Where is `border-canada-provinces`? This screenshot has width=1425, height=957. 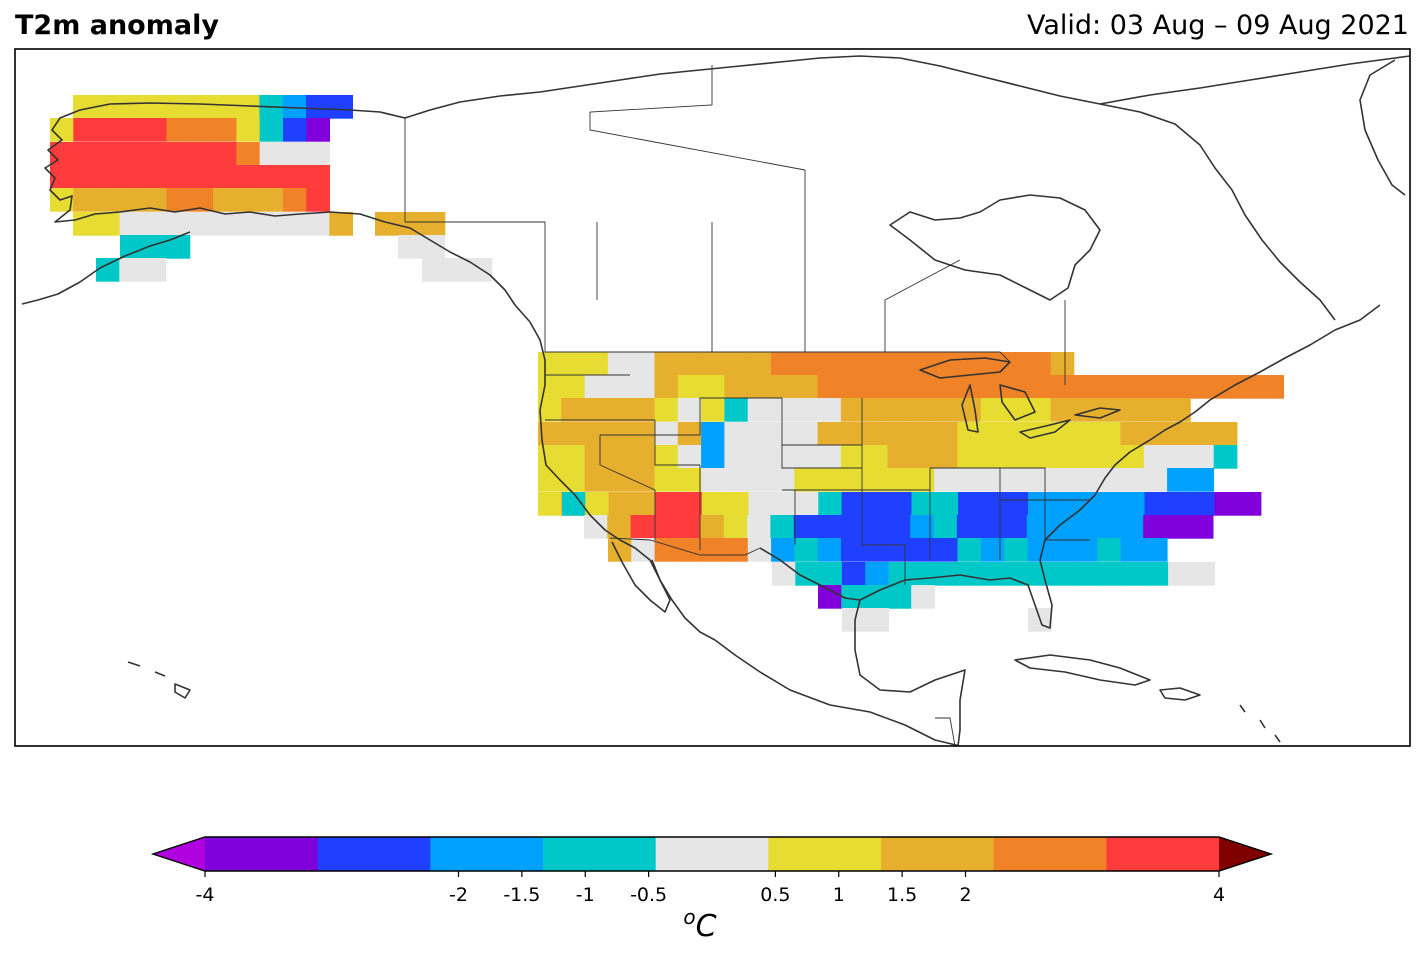 border-canada-provinces is located at coordinates (827, 225).